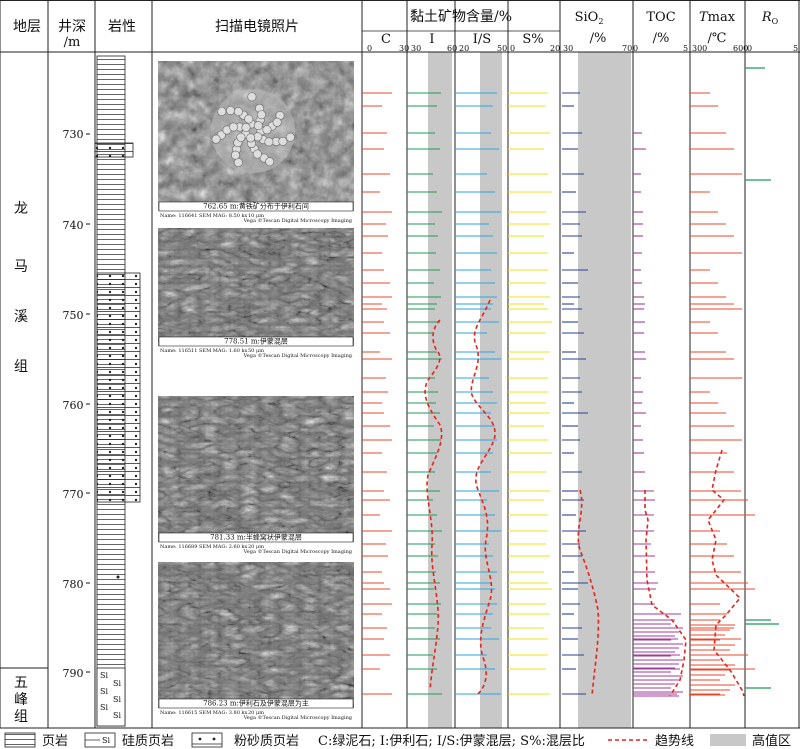  I want to click on series-sio2, so click(575, 393).